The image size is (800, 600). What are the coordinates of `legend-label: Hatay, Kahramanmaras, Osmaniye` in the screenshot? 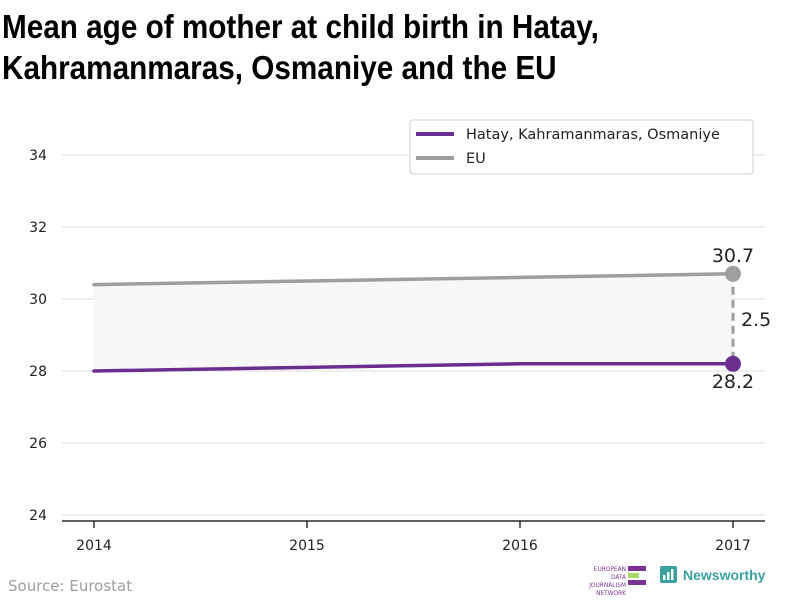 It's located at (593, 135).